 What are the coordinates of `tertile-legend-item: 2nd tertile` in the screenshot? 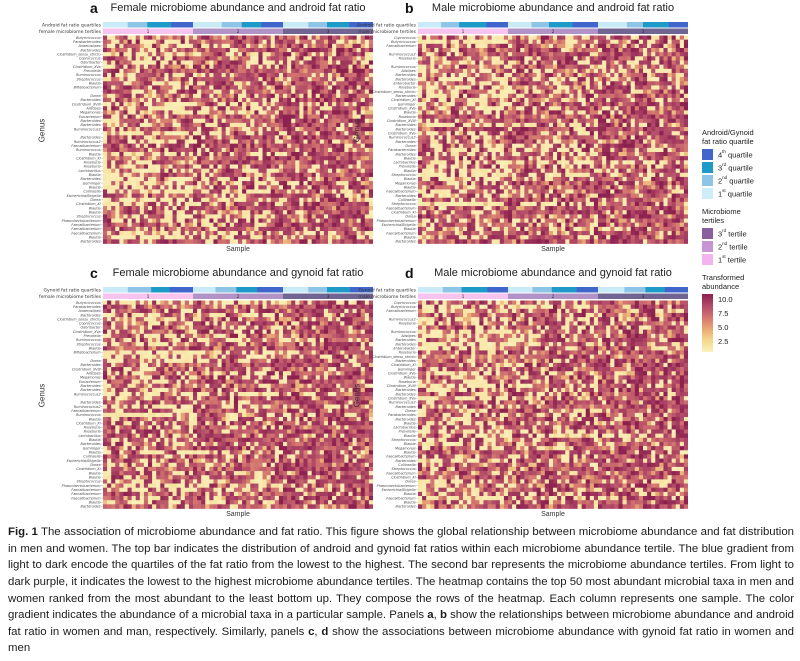 It's located at (750, 246).